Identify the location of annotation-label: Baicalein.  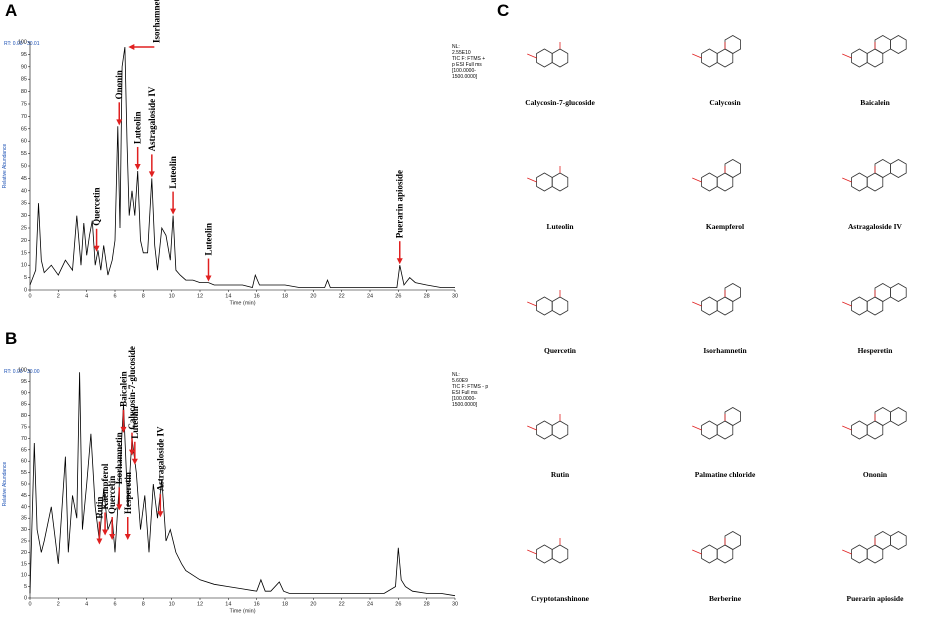
(124, 389).